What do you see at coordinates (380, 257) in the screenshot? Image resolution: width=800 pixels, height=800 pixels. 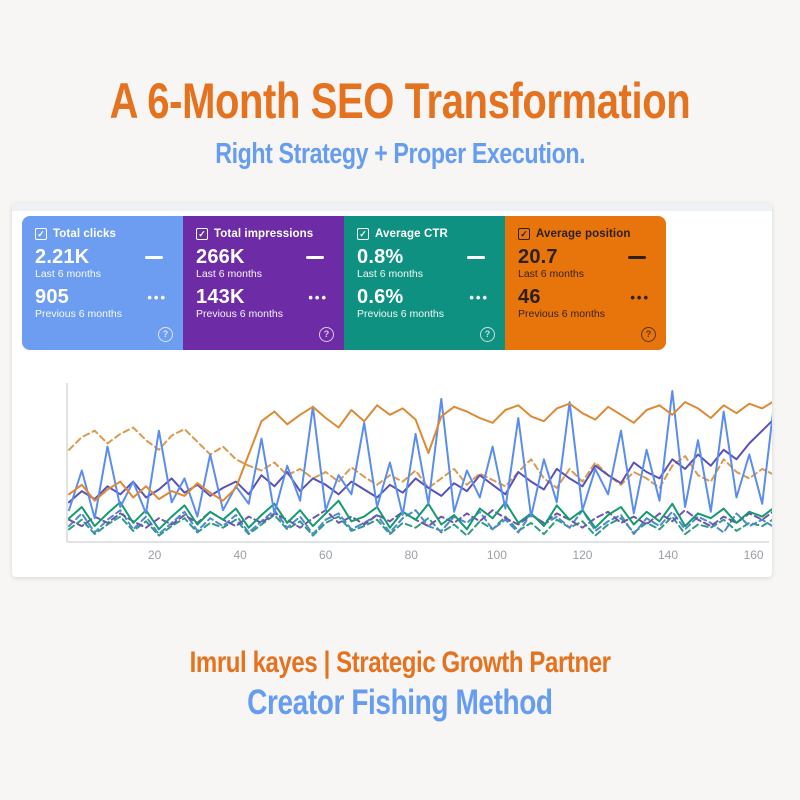 I see `metric-value-current: 0.8%` at bounding box center [380, 257].